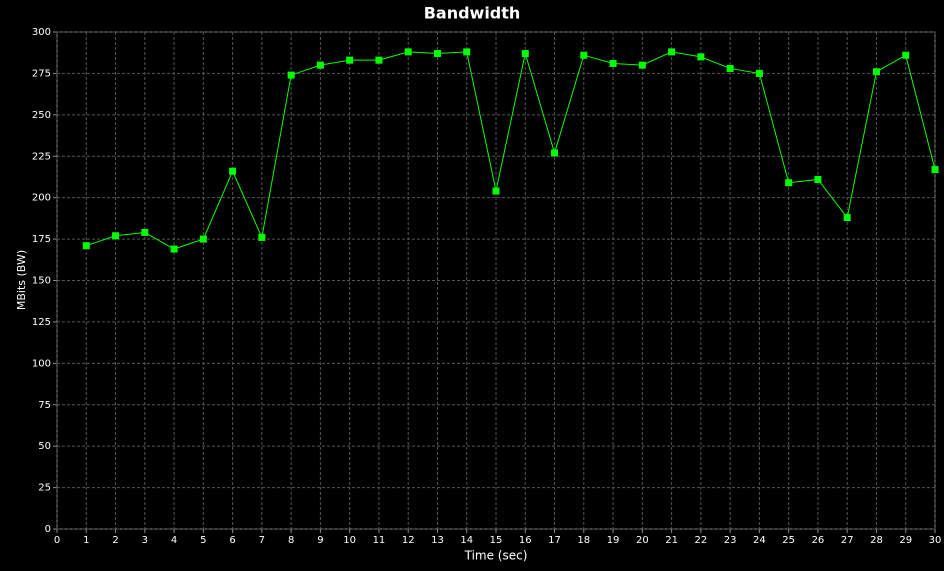  Describe the element at coordinates (44, 488) in the screenshot. I see `y-tick-label: 25` at that location.